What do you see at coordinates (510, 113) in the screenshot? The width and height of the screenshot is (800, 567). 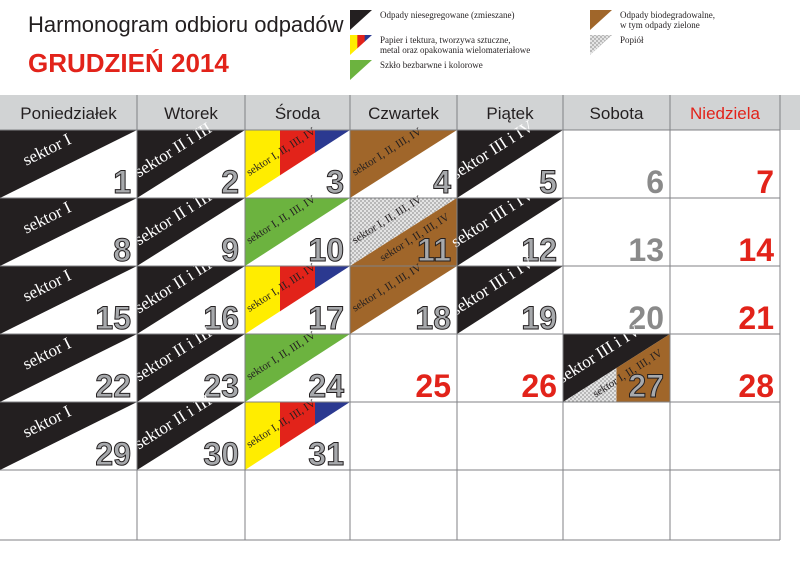 I see `weekday: Piątek` at bounding box center [510, 113].